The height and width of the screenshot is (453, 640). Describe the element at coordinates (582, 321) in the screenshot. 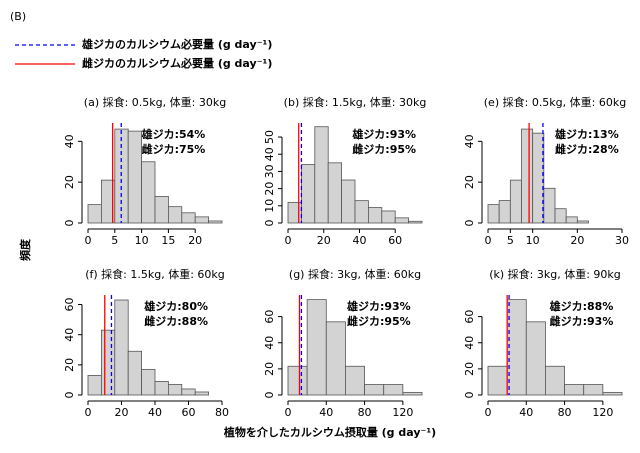

I see `annotation: 雌ジカ:93%` at that location.